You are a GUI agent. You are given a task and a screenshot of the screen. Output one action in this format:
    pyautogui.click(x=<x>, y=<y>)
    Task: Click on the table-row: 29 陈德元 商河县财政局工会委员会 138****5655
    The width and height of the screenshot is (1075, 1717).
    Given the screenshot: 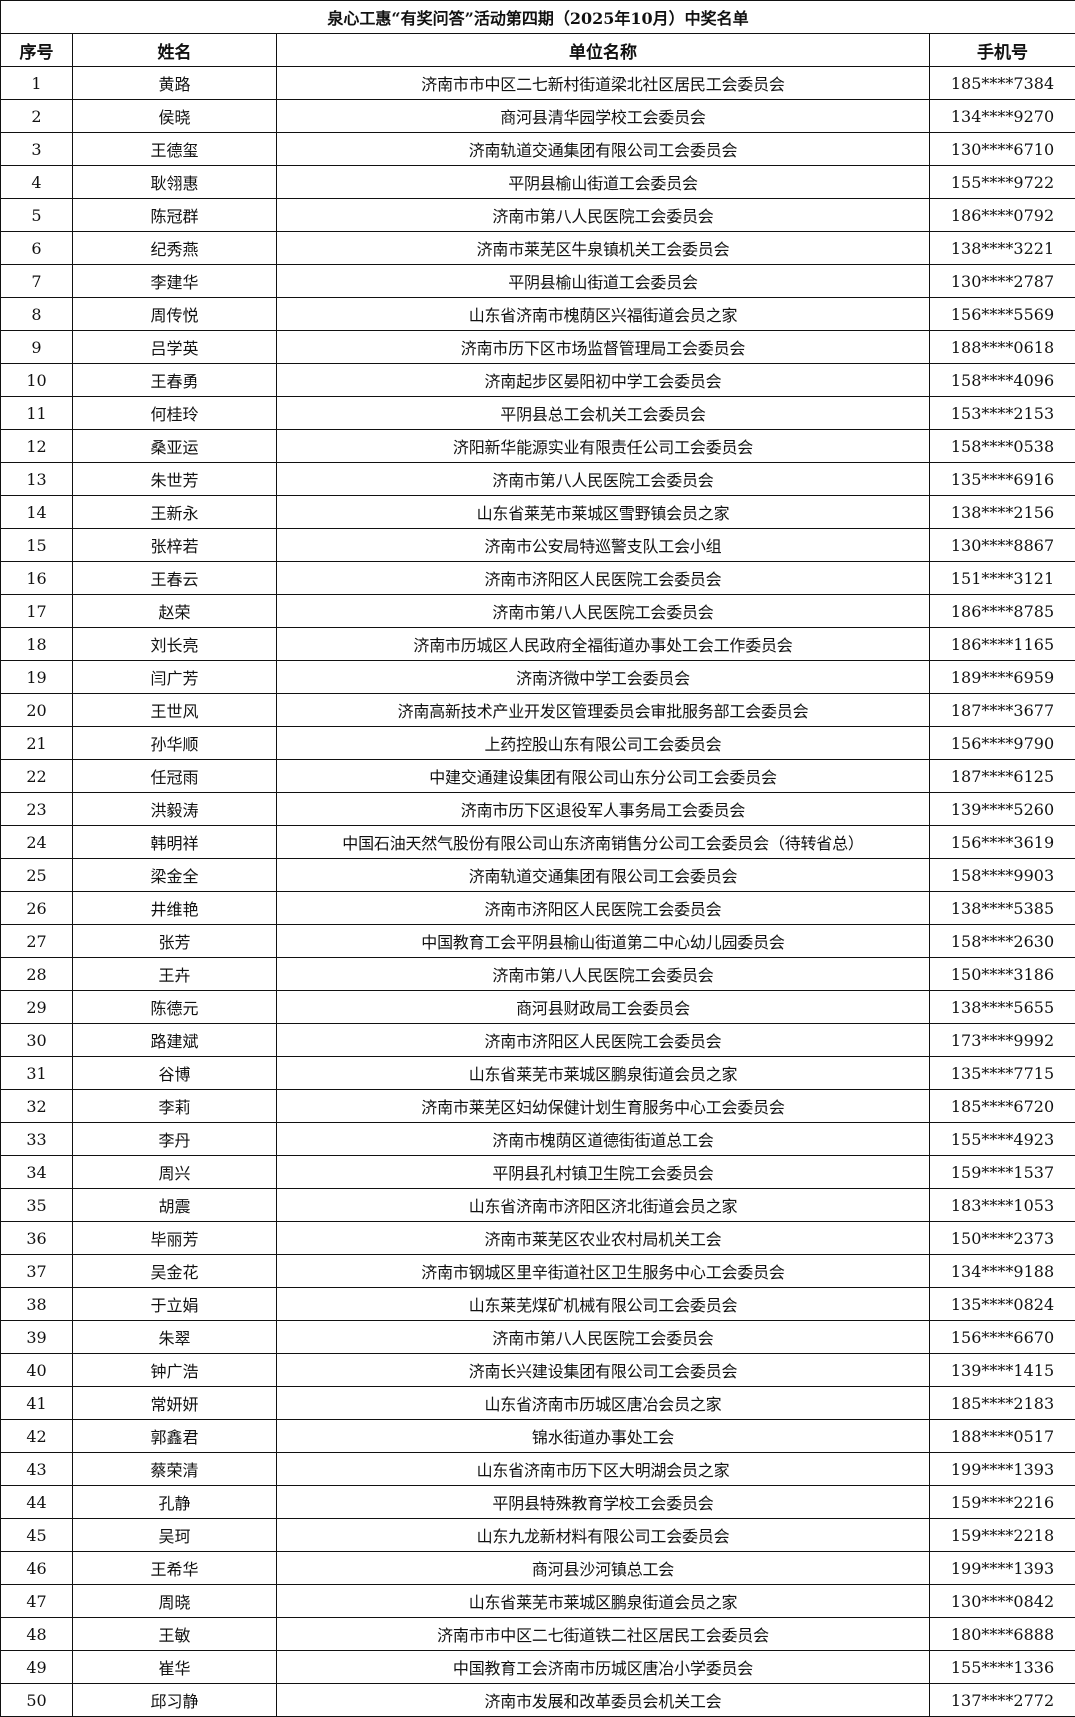 What is the action you would take?
    pyautogui.click(x=537, y=1007)
    